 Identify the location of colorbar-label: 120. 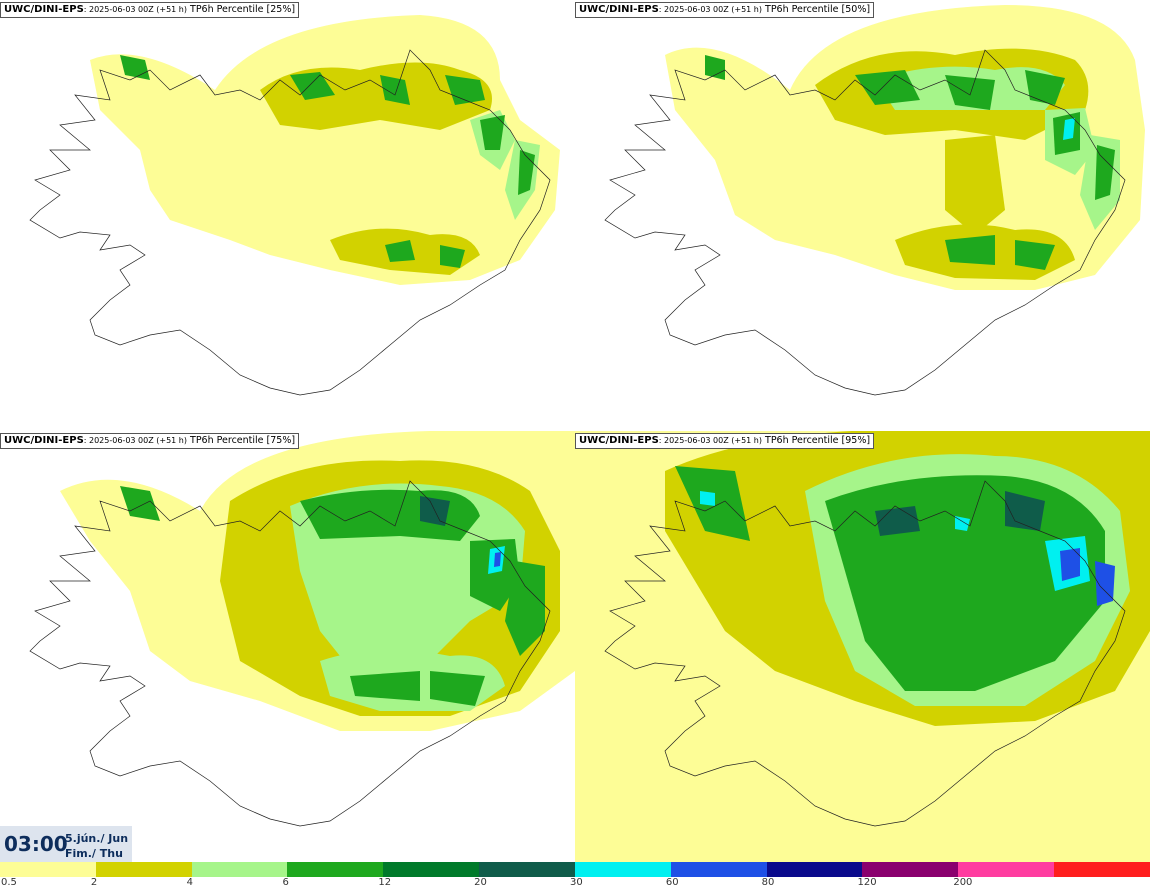
(867, 882).